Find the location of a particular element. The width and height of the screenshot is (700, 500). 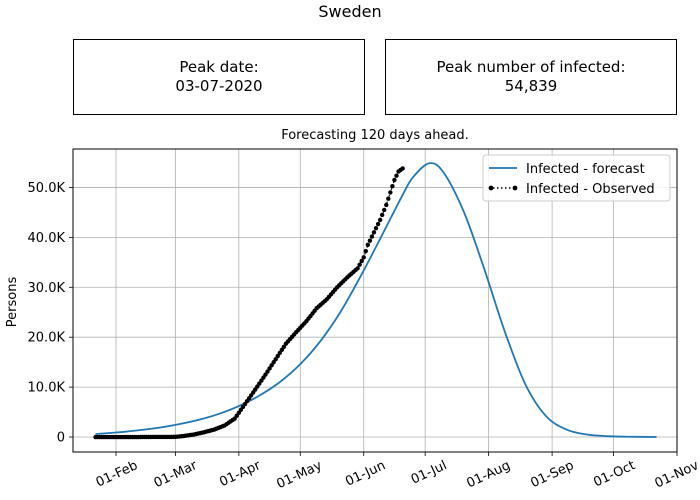

chart-title: Forecasting 120 days ahead. is located at coordinates (375, 135).